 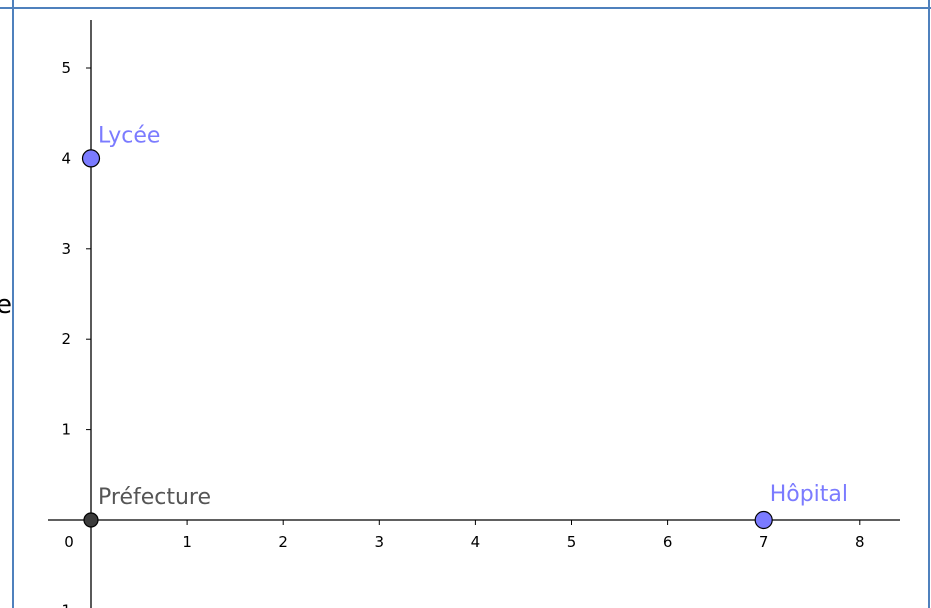 I want to click on clipped-text: e, so click(x=6, y=305).